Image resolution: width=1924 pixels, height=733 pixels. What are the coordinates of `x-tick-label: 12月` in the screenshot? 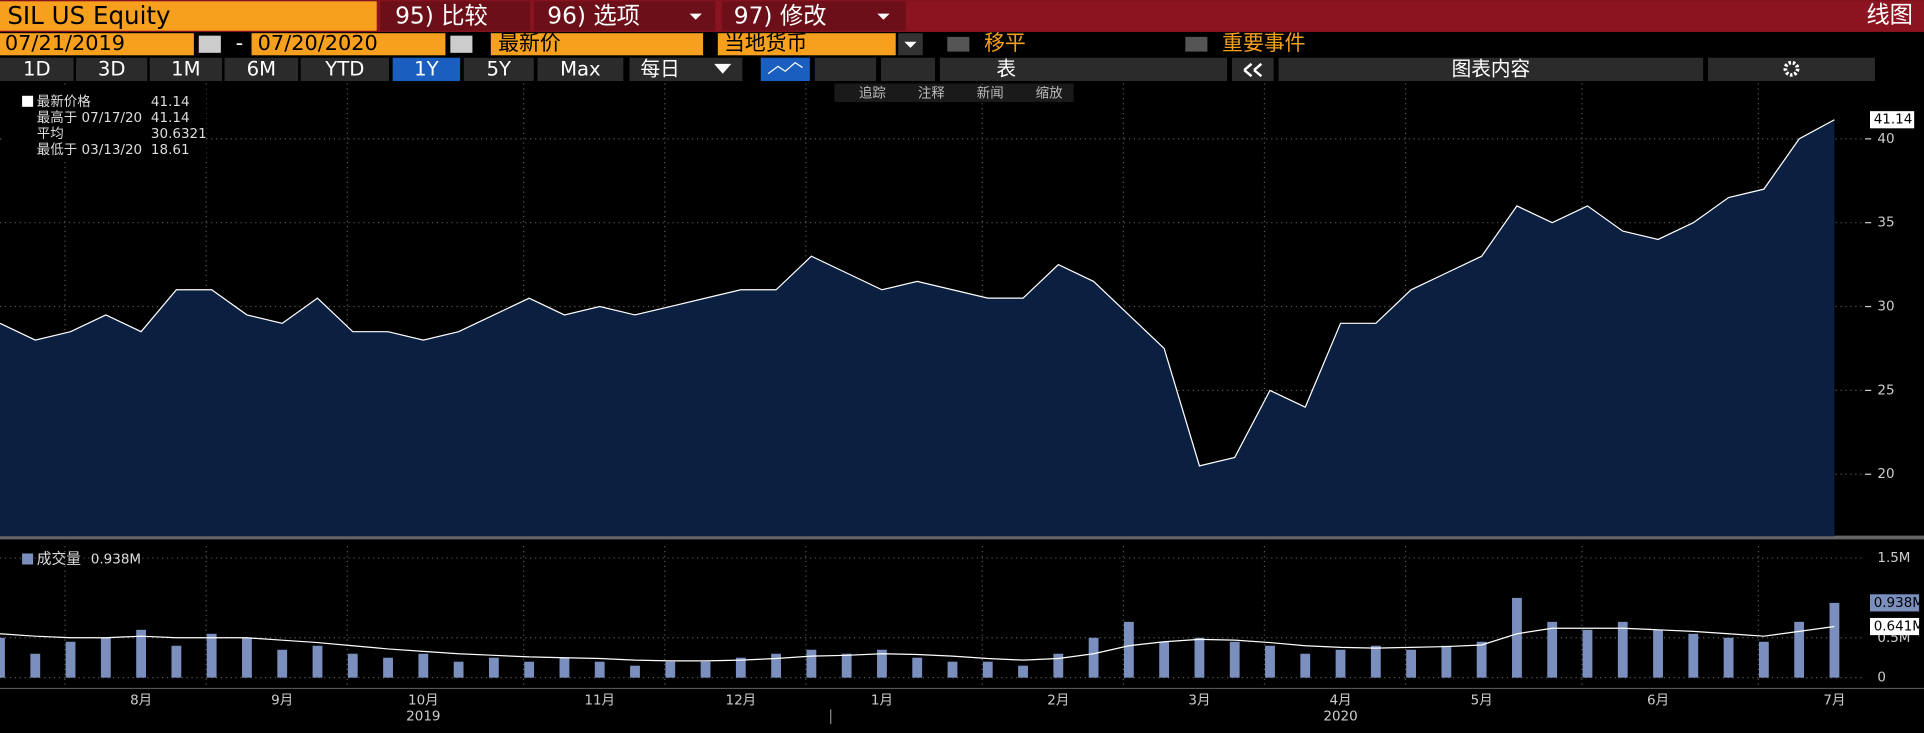 It's located at (740, 701).